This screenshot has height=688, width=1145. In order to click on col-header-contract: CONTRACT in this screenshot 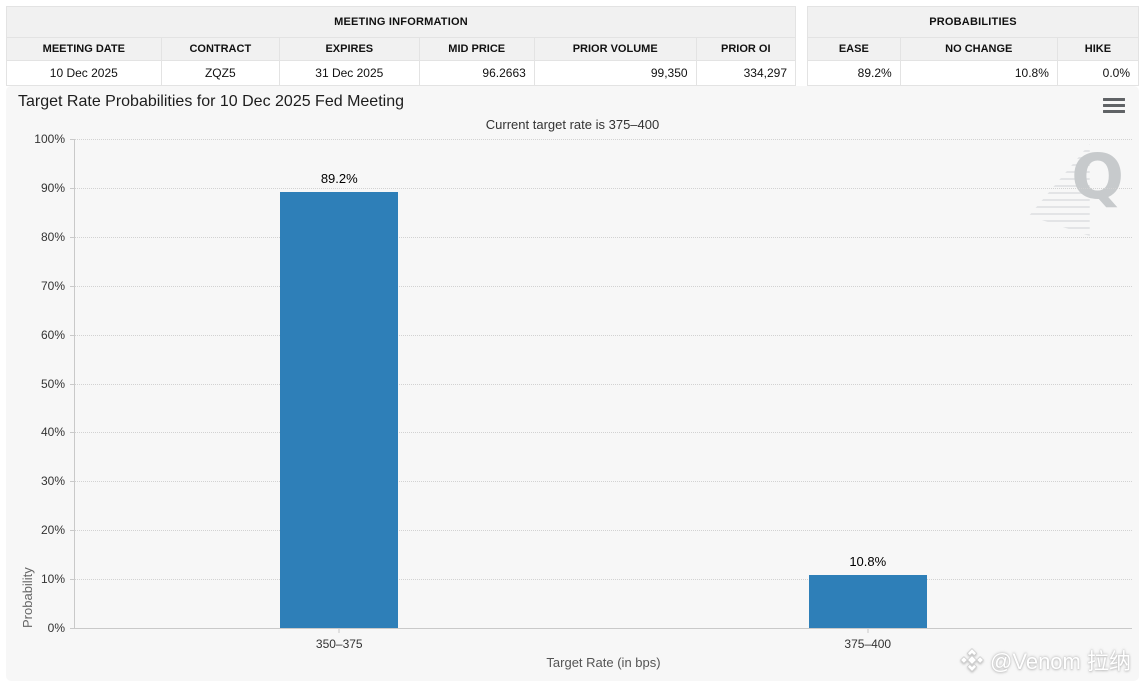, I will do `click(220, 49)`.